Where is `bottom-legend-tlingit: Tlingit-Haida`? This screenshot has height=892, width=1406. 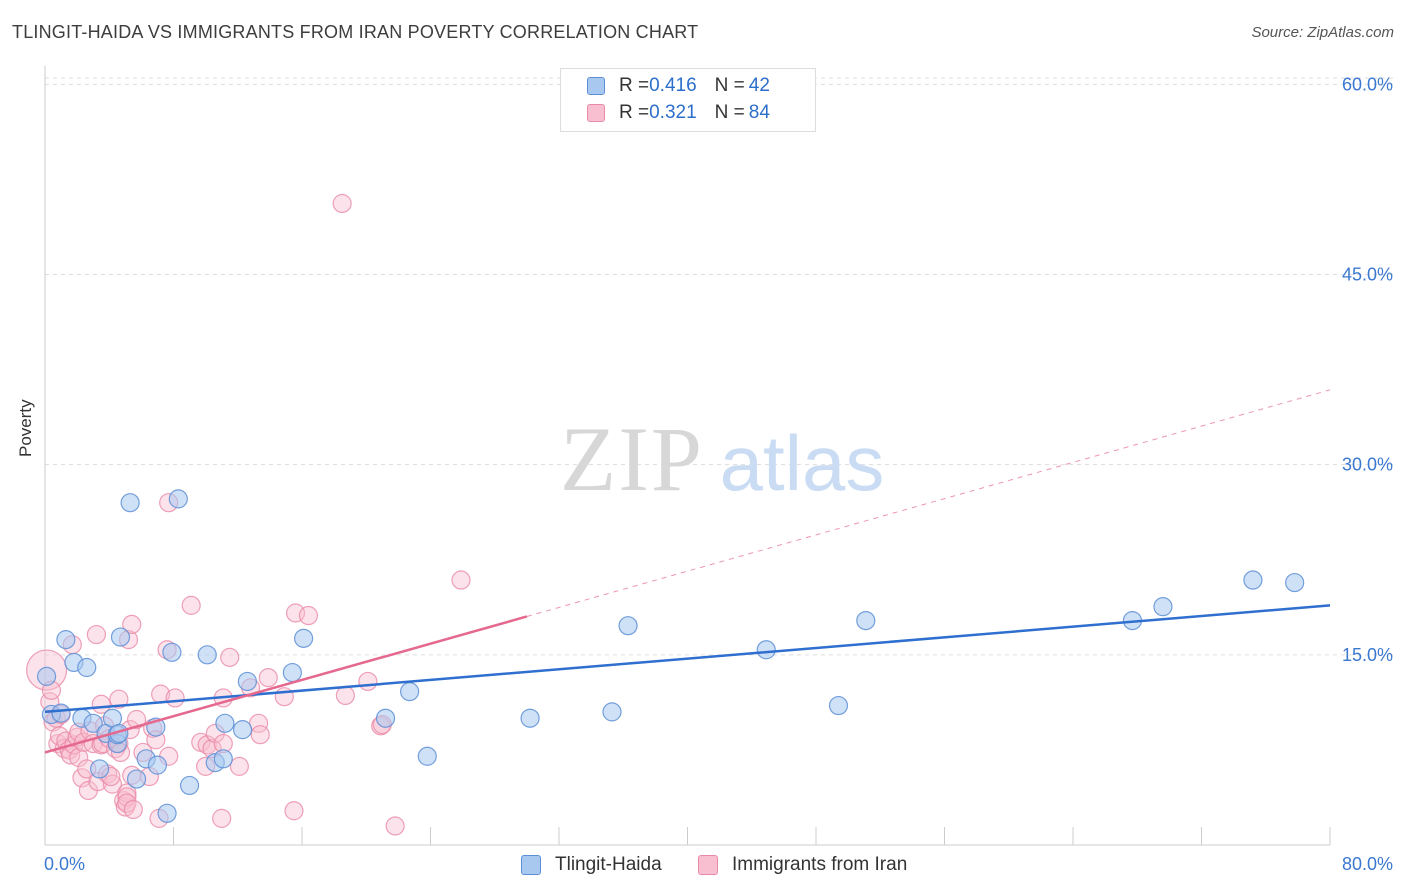
bottom-legend-tlingit: Tlingit-Haida is located at coordinates (591, 865).